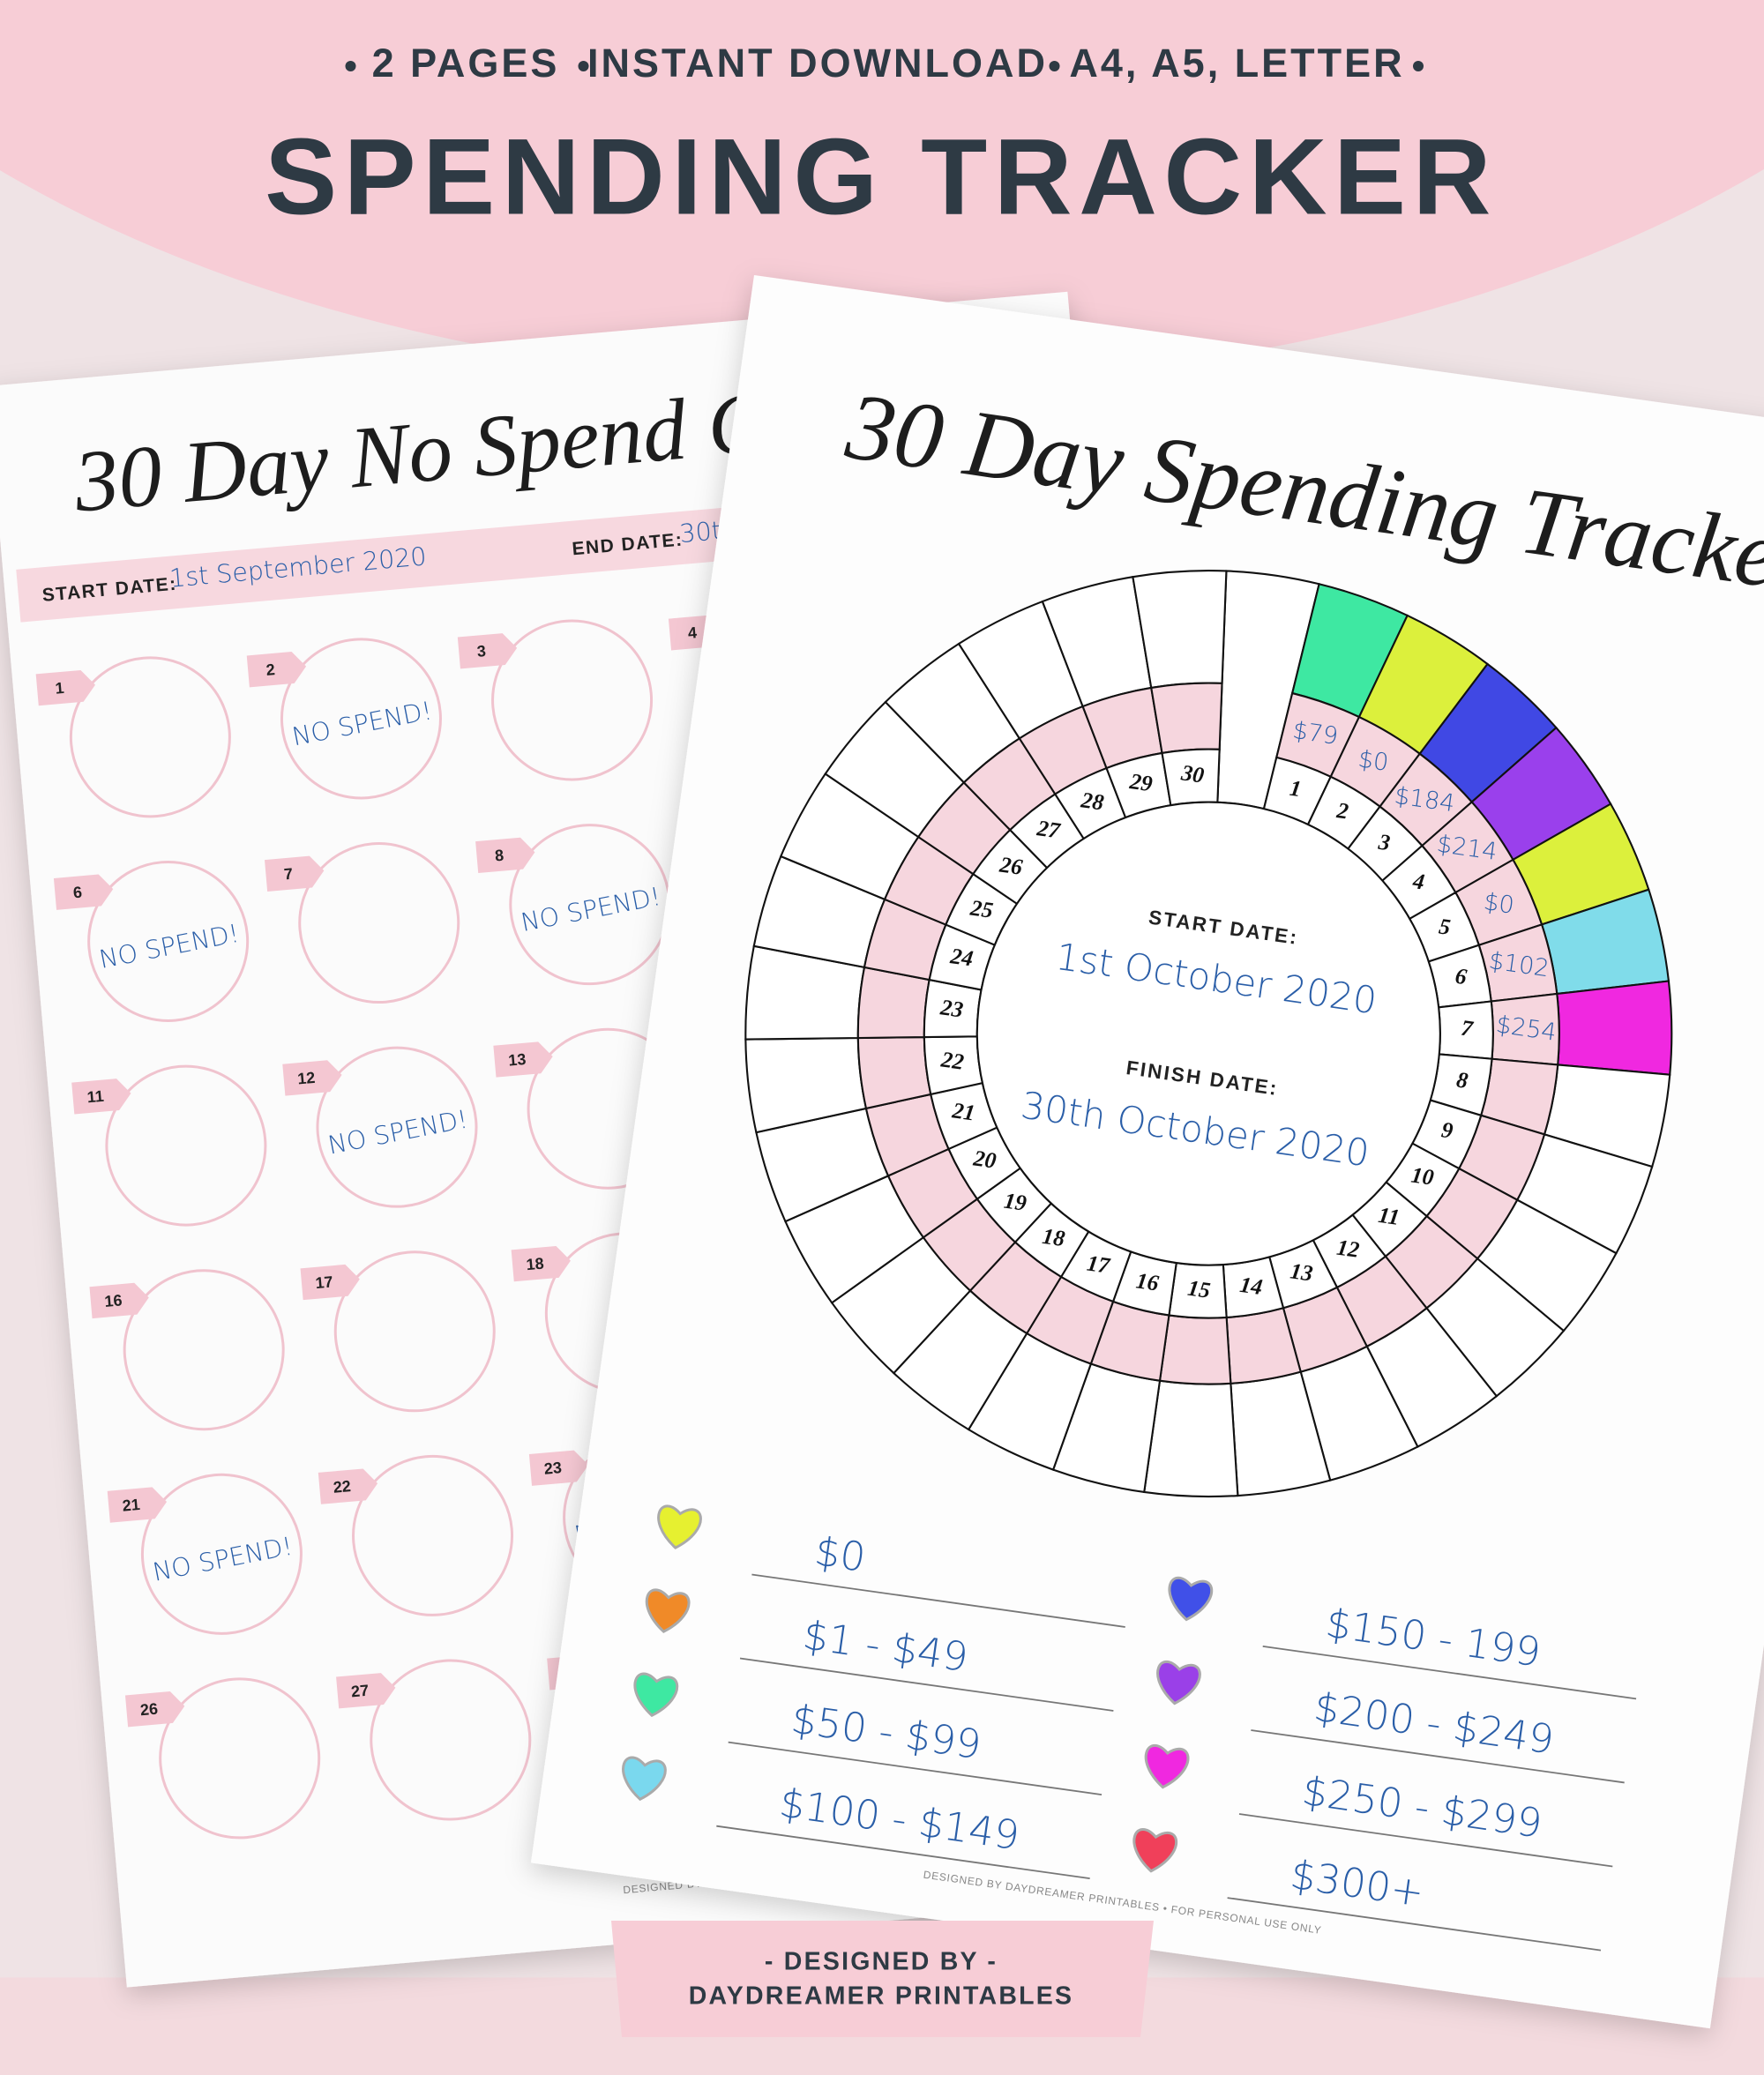 This screenshot has width=1764, height=2075. I want to click on day-number: 18, so click(535, 1264).